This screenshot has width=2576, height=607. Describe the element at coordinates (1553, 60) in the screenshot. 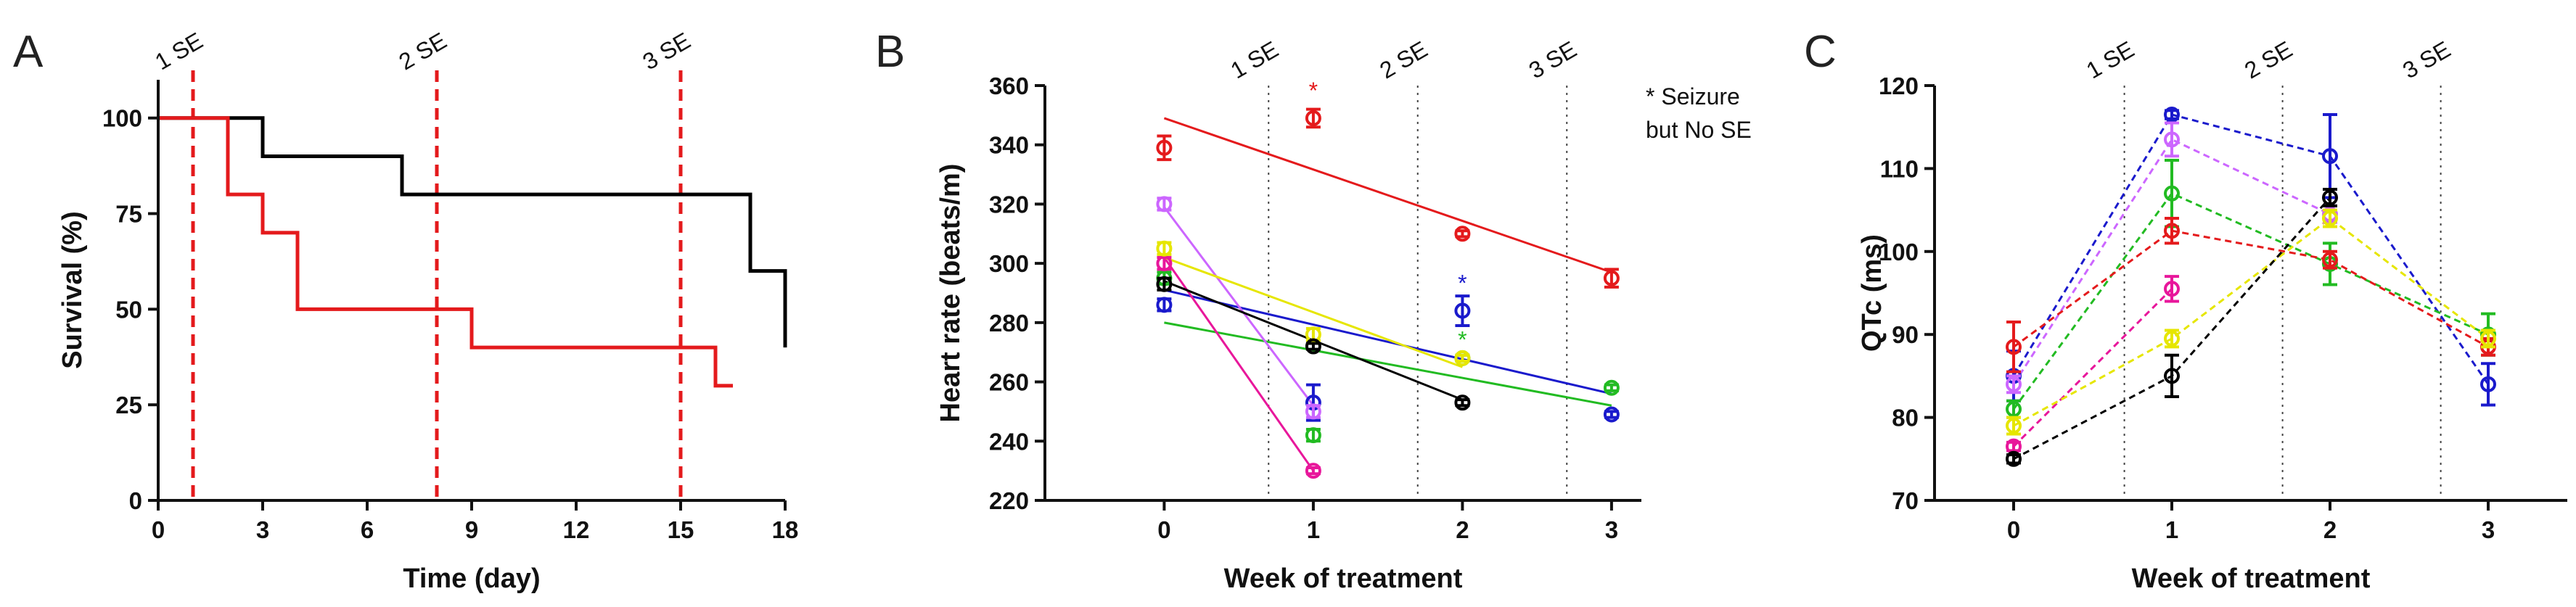

I see `panel-b-se-marker-label: 3 SE` at that location.